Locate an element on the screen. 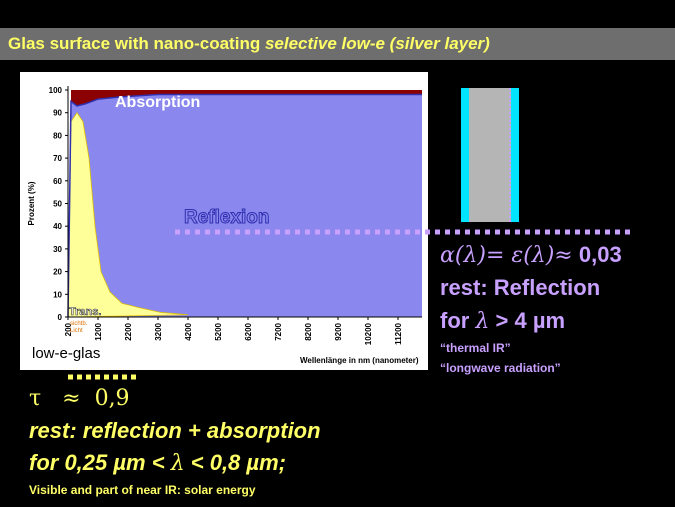  visible-light-label: Licht is located at coordinates (76, 331).